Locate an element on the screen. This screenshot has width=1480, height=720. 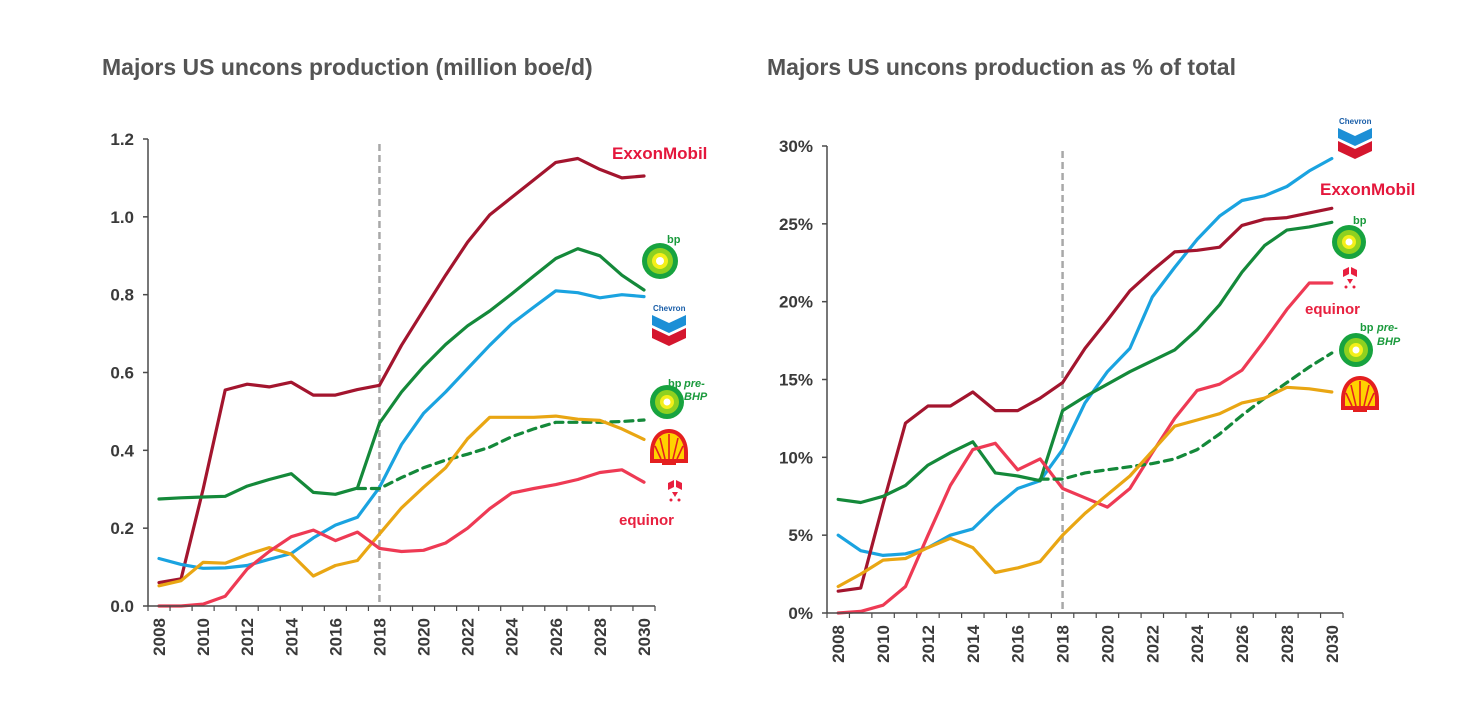
bp-pre-bhp-logo-left: bp pre- BHP is located at coordinates (679, 398).